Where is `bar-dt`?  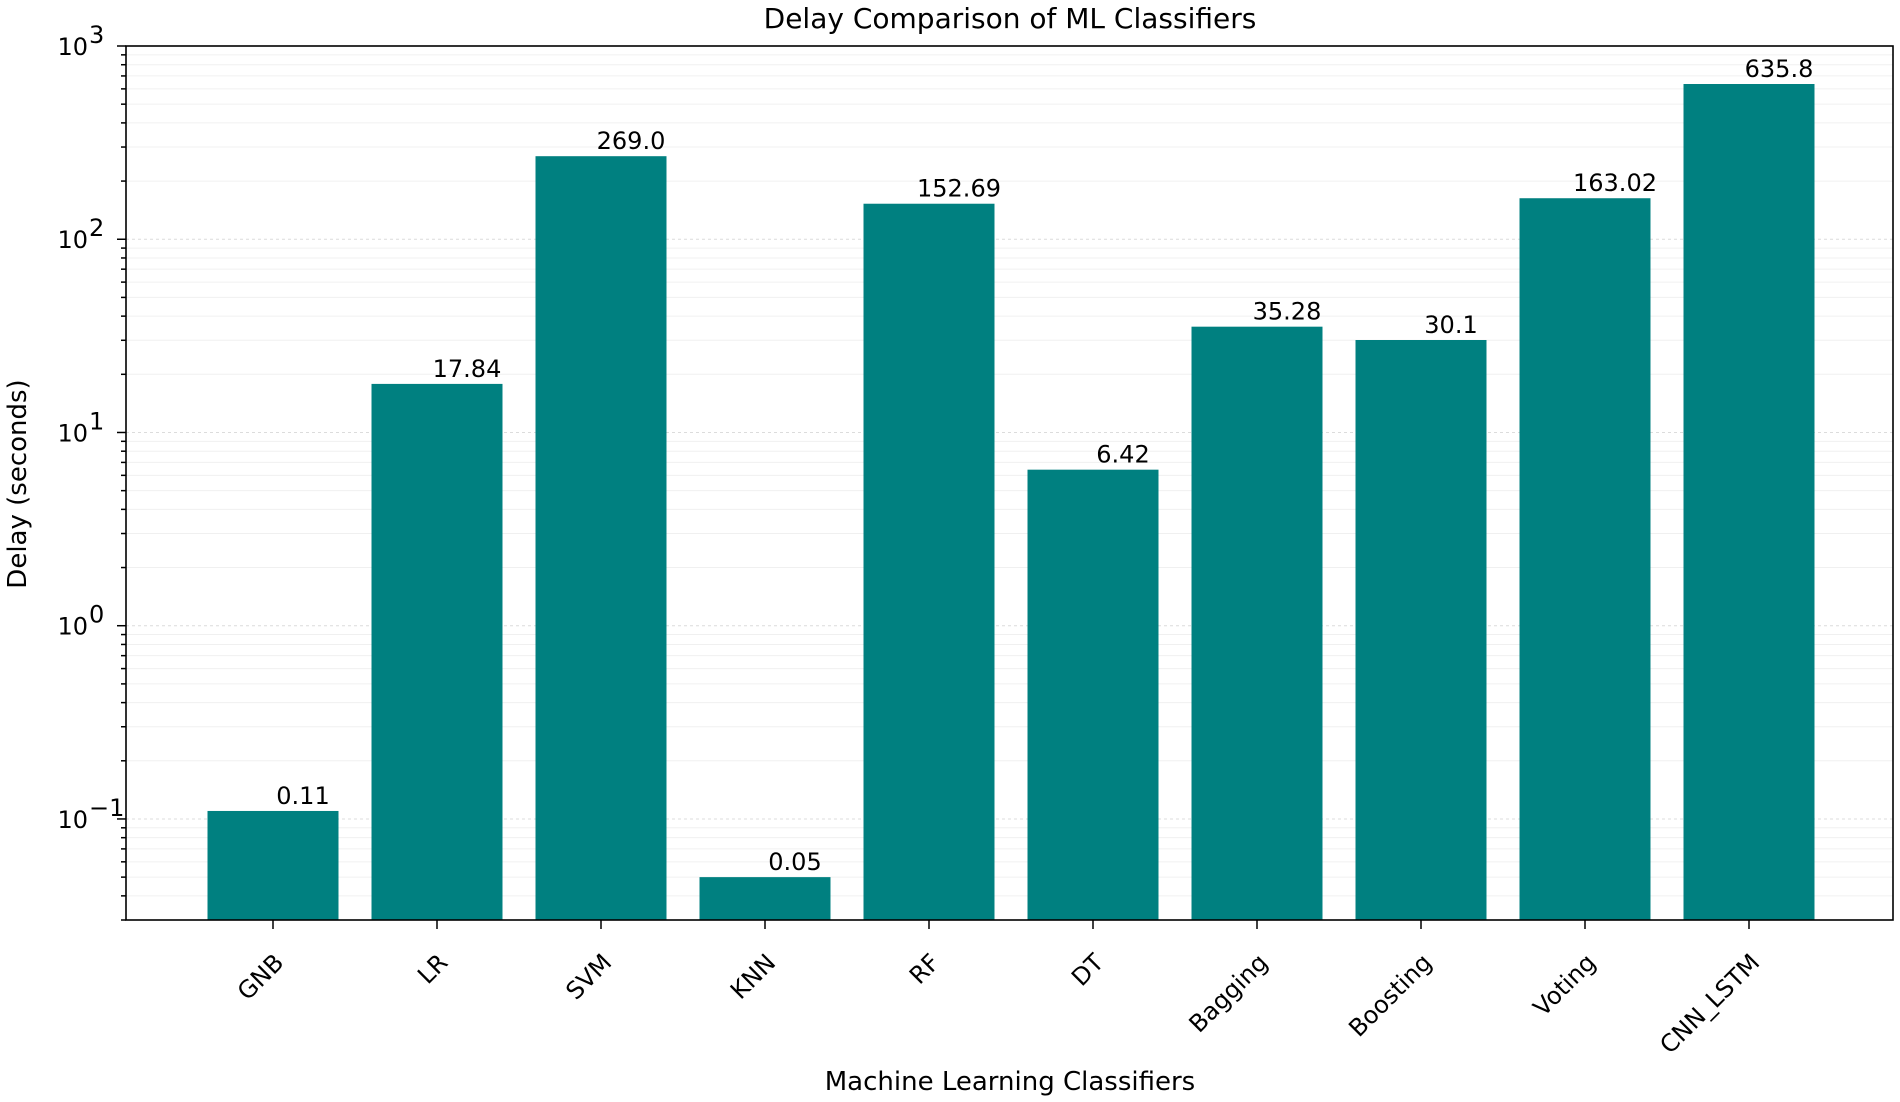 bar-dt is located at coordinates (1093, 694).